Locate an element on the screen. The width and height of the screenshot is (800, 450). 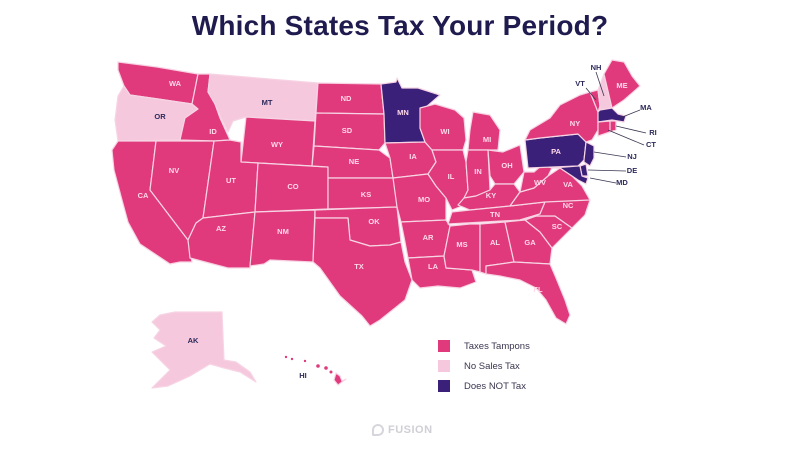
state-label-mn: MN is located at coordinates (403, 112).